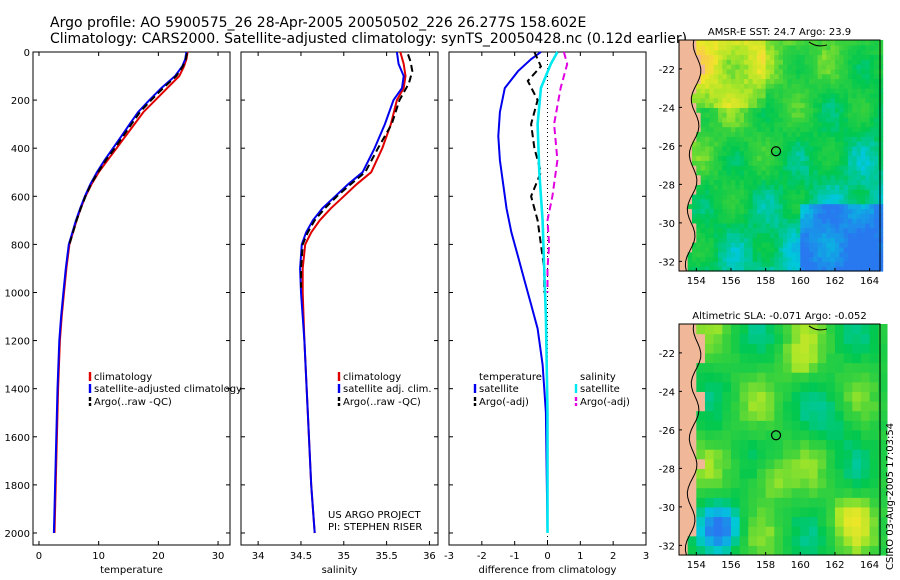  I want to click on x-tick-label: 162, so click(834, 565).